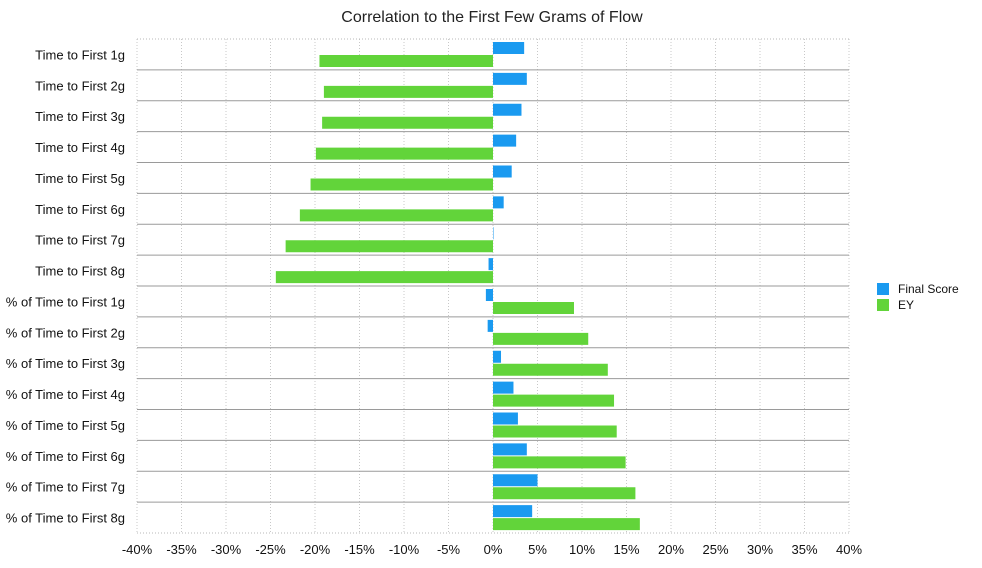 This screenshot has width=982, height=568. Describe the element at coordinates (449, 549) in the screenshot. I see `x-tick-label-7: -5%` at that location.